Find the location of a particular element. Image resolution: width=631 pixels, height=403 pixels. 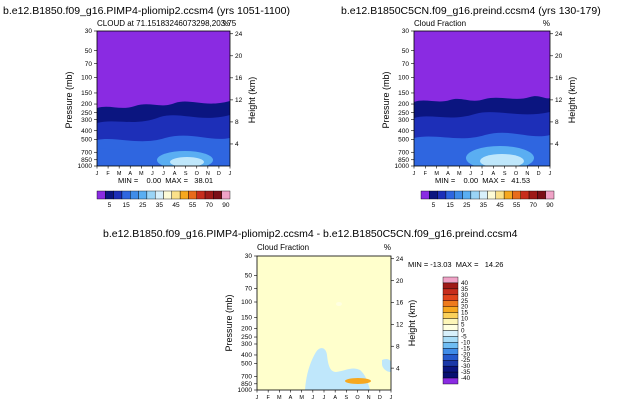

colorbar-label: 40 is located at coordinates (465, 283).